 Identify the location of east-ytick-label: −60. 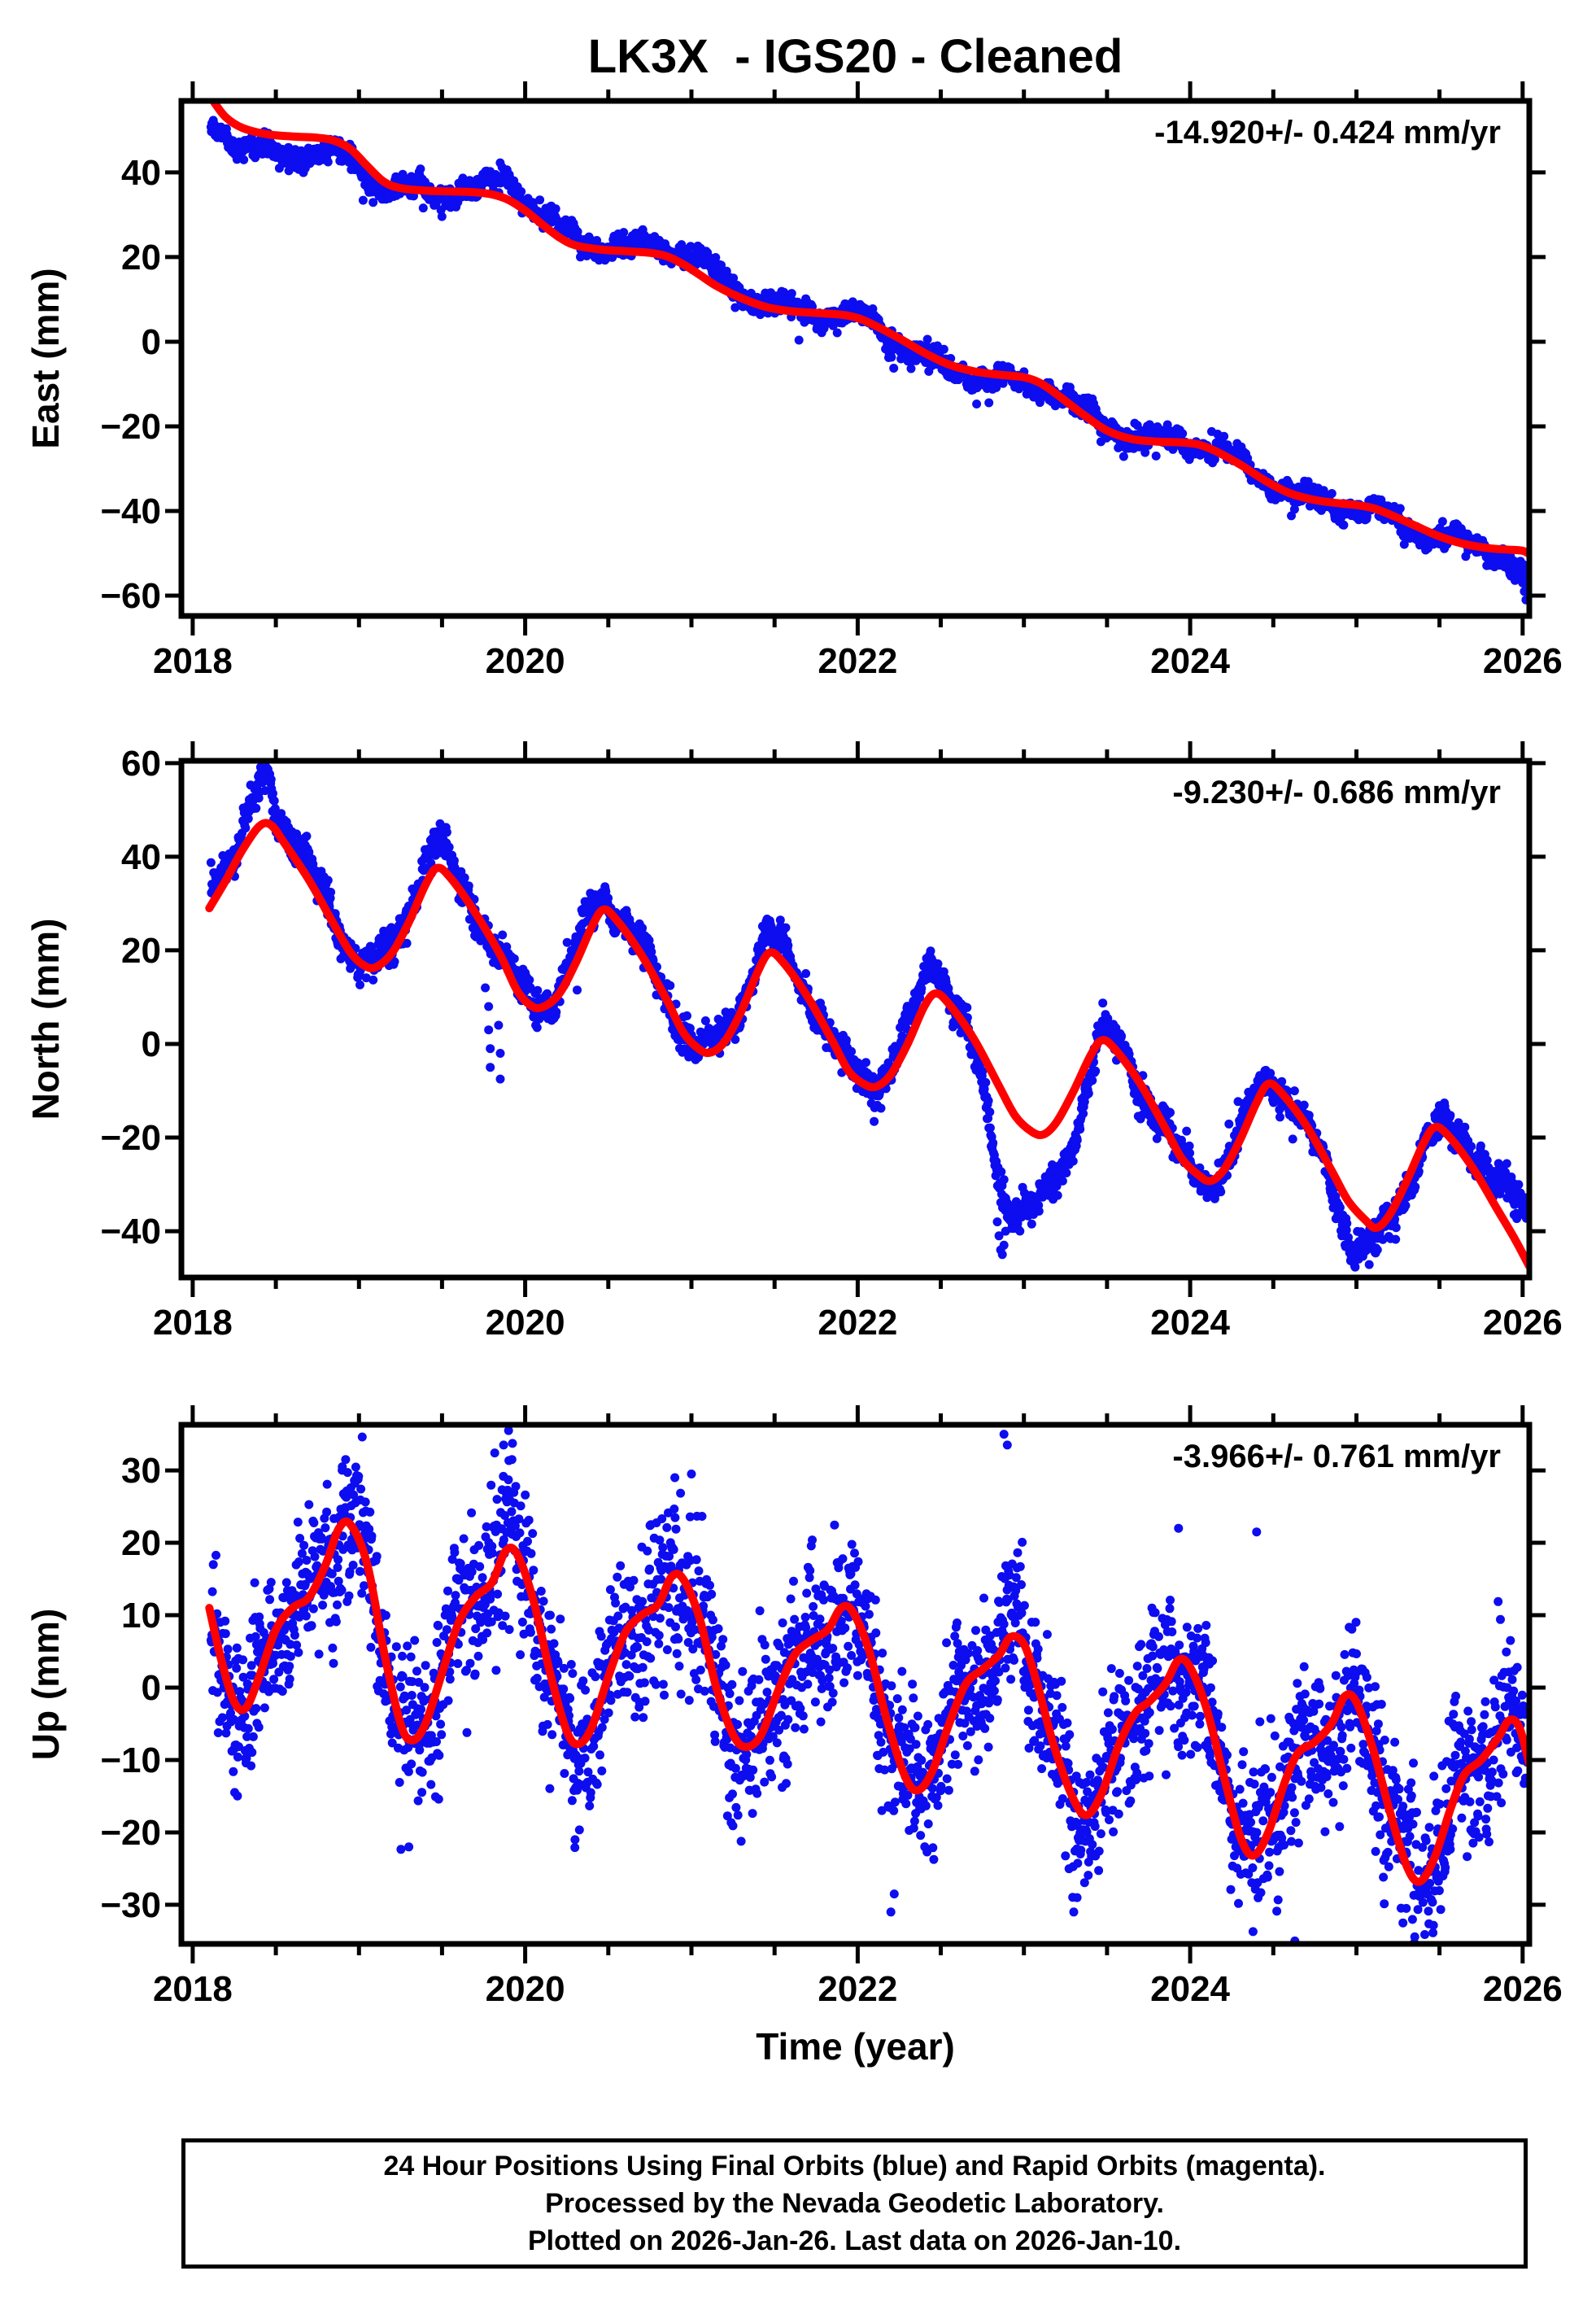
(130, 596).